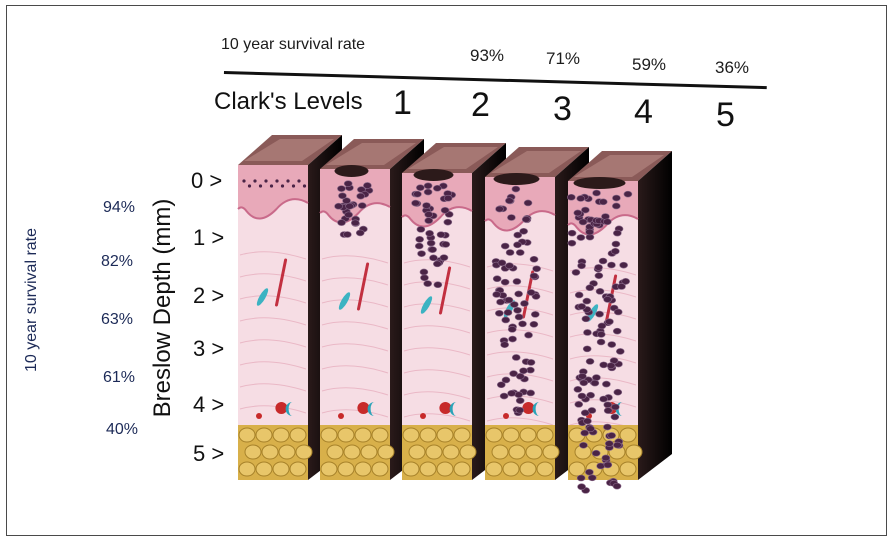 This screenshot has width=895, height=543. What do you see at coordinates (209, 295) in the screenshot?
I see `depth-mark-2: 2 >` at bounding box center [209, 295].